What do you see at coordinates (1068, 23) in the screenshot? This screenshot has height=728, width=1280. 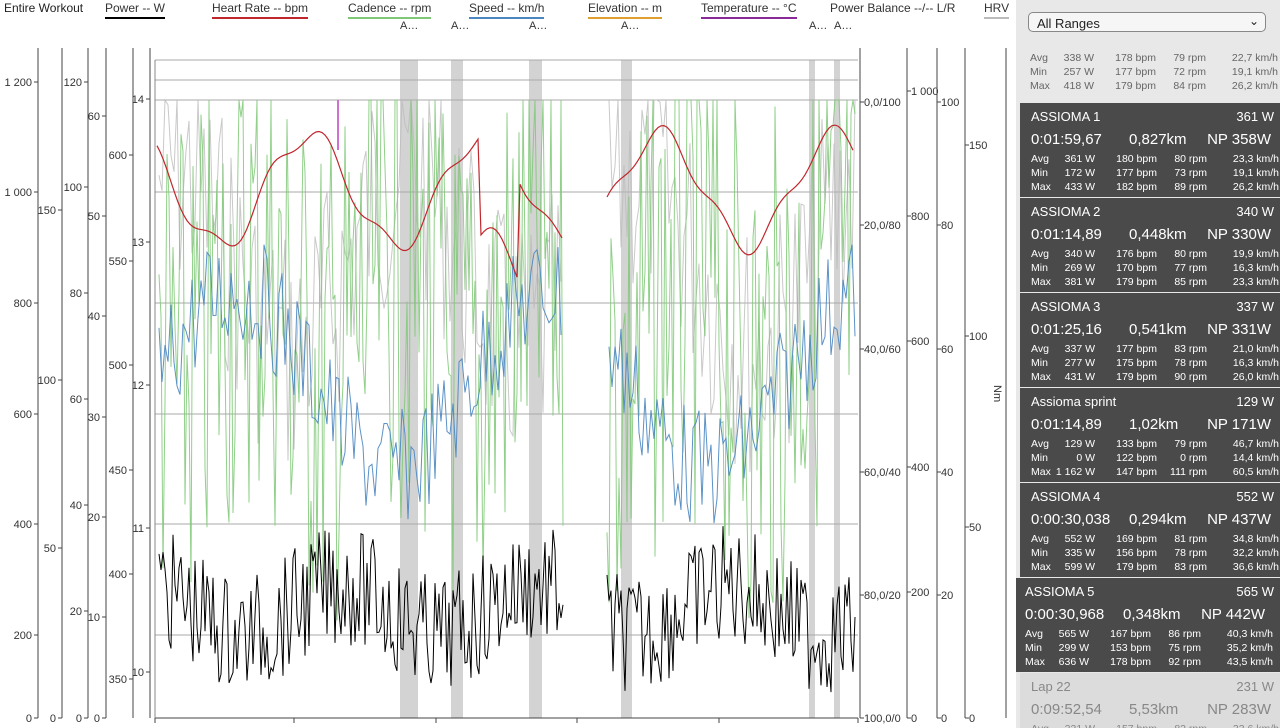 I see `range-select-value: All Ranges` at bounding box center [1068, 23].